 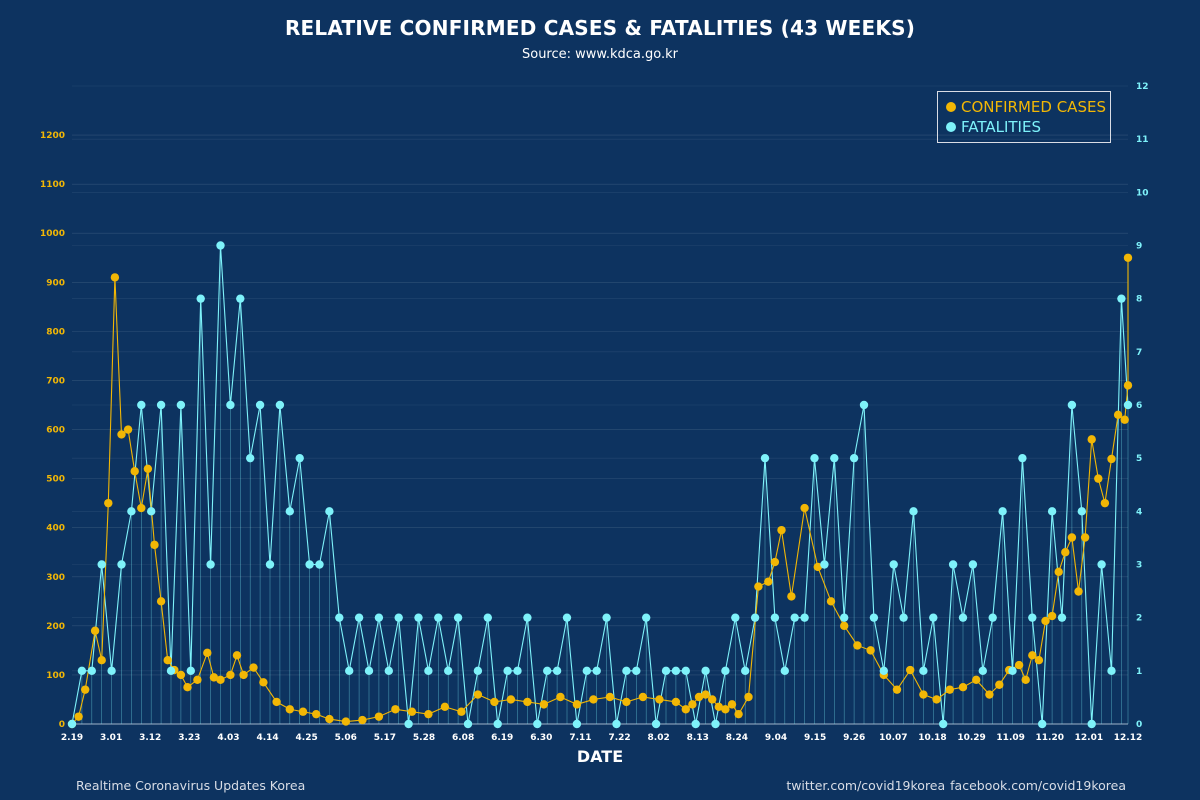 I want to click on x-tick-label: 8.02, so click(x=659, y=738).